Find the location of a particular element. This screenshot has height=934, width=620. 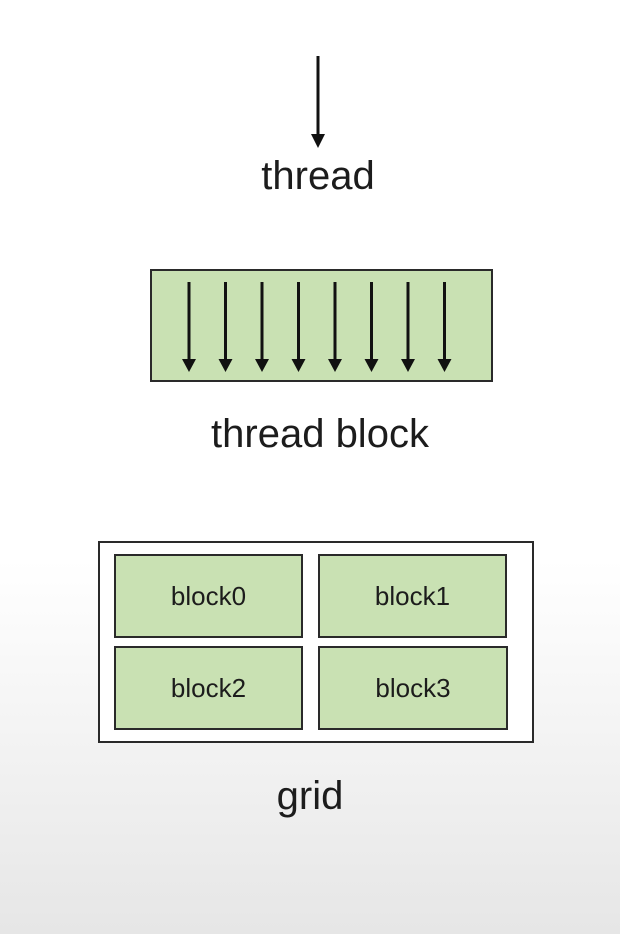

thread-arrow-icon is located at coordinates (318, 102).